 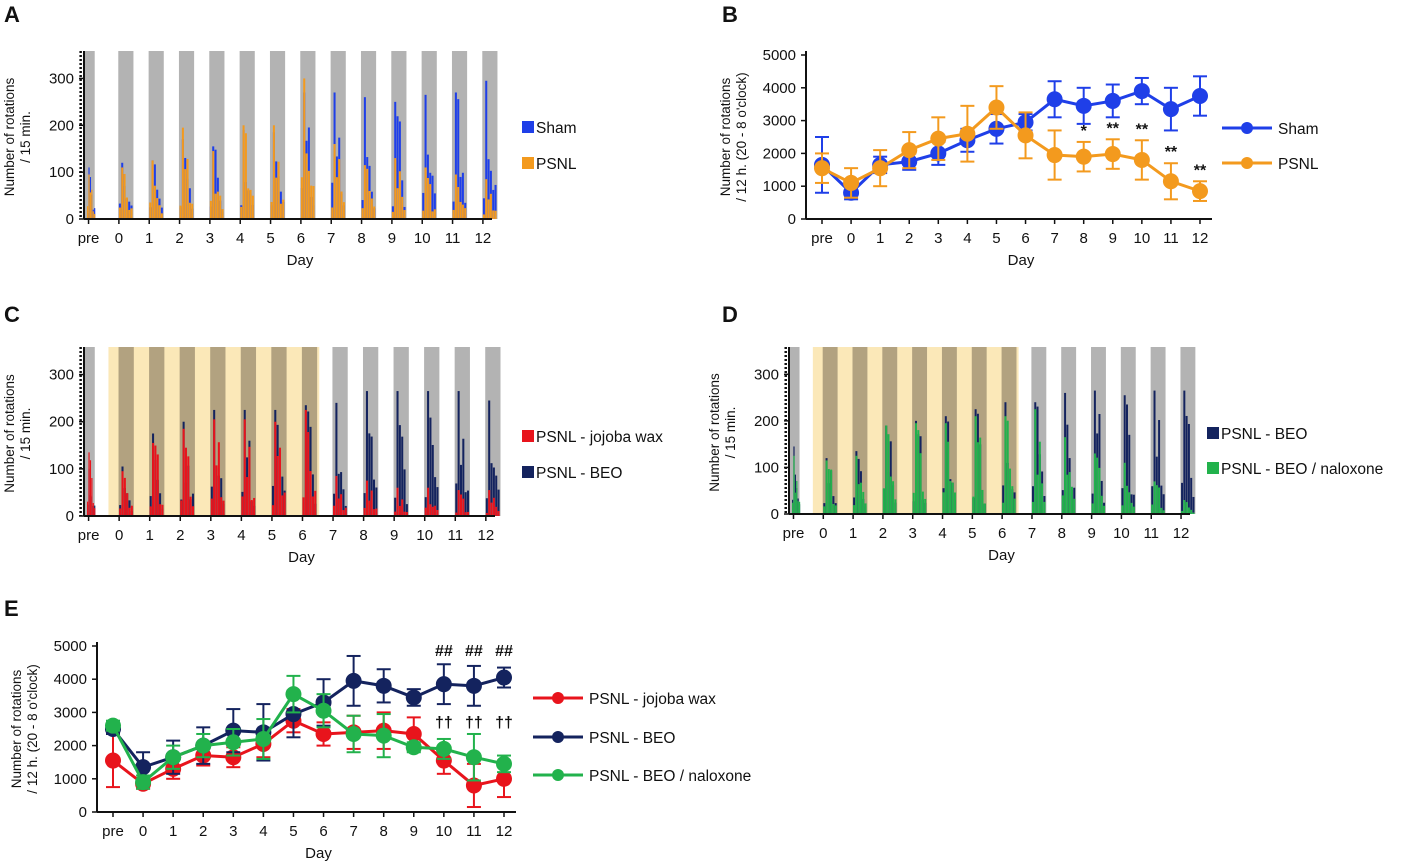 What do you see at coordinates (556, 128) in the screenshot?
I see `legend-label: Sham` at bounding box center [556, 128].